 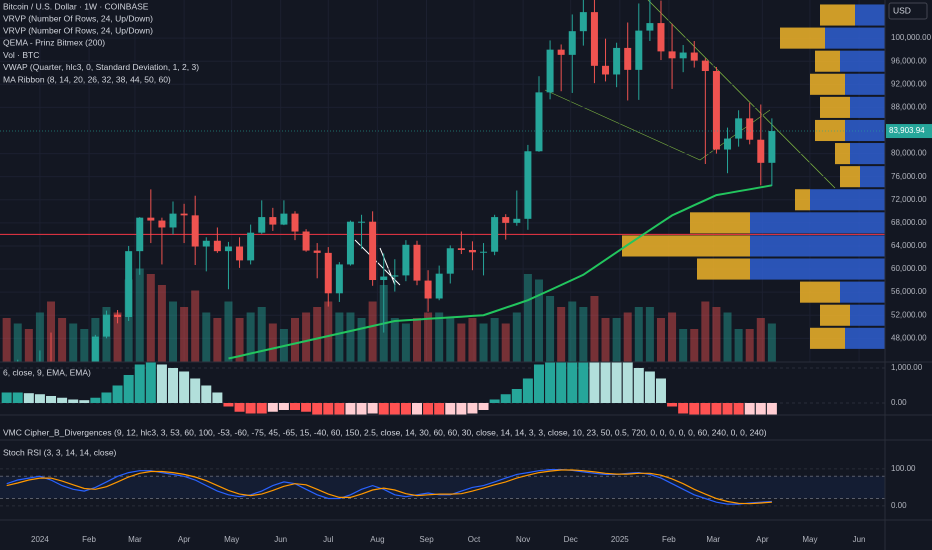 I want to click on currency: USD, so click(x=902, y=10).